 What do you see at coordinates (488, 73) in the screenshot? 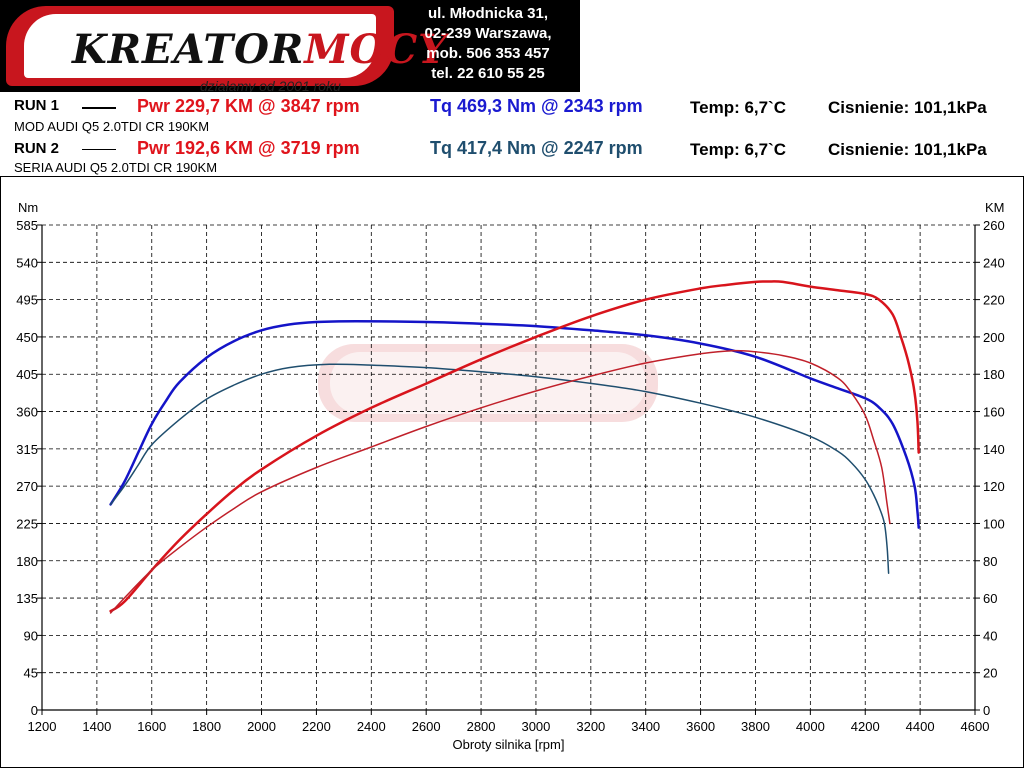
I see `address-line: tel. 22 610 55 25` at bounding box center [488, 73].